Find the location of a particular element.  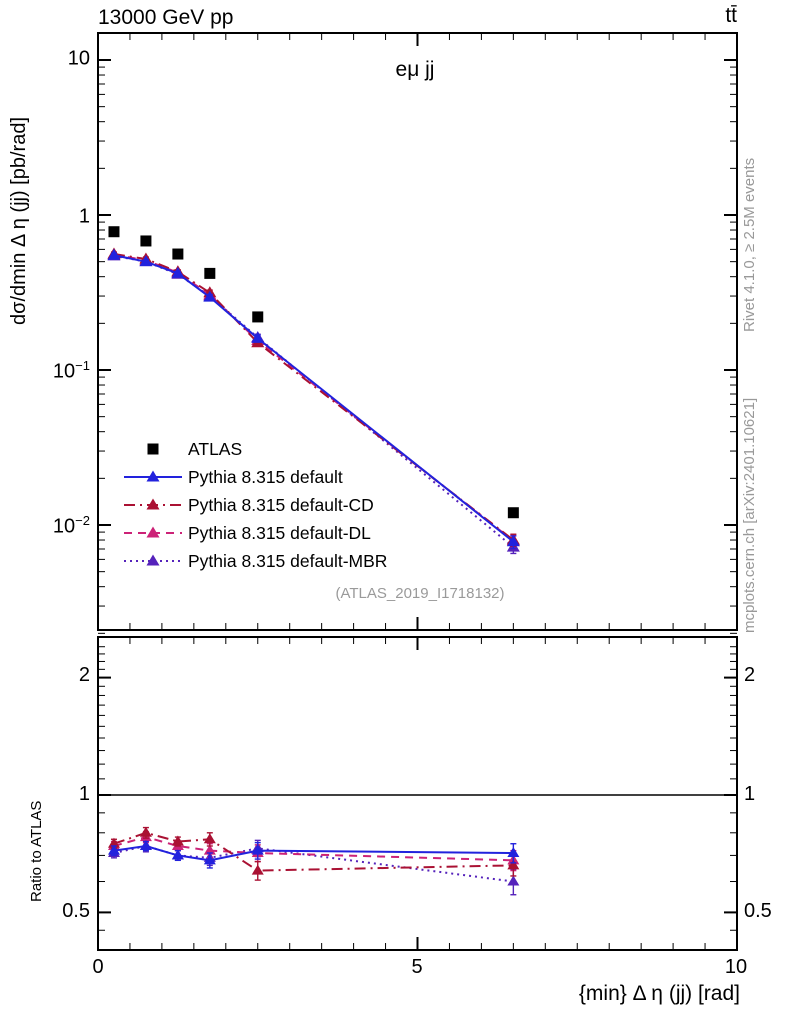

x-tick-label: 10 is located at coordinates (736, 967).